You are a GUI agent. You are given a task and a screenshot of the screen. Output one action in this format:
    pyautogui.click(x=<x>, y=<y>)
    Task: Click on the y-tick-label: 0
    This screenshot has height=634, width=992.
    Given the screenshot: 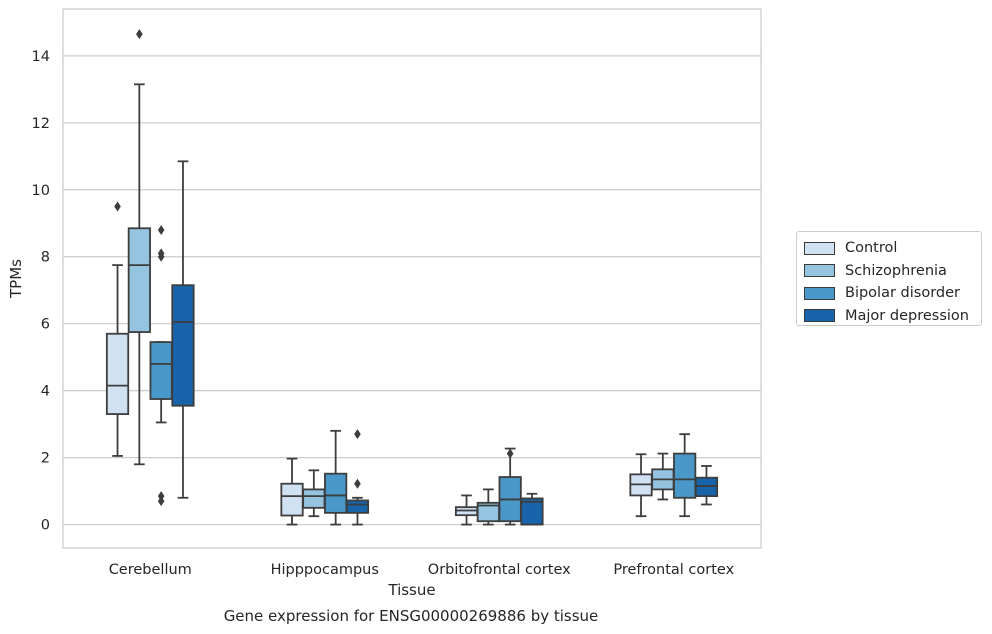 What is the action you would take?
    pyautogui.click(x=45, y=526)
    